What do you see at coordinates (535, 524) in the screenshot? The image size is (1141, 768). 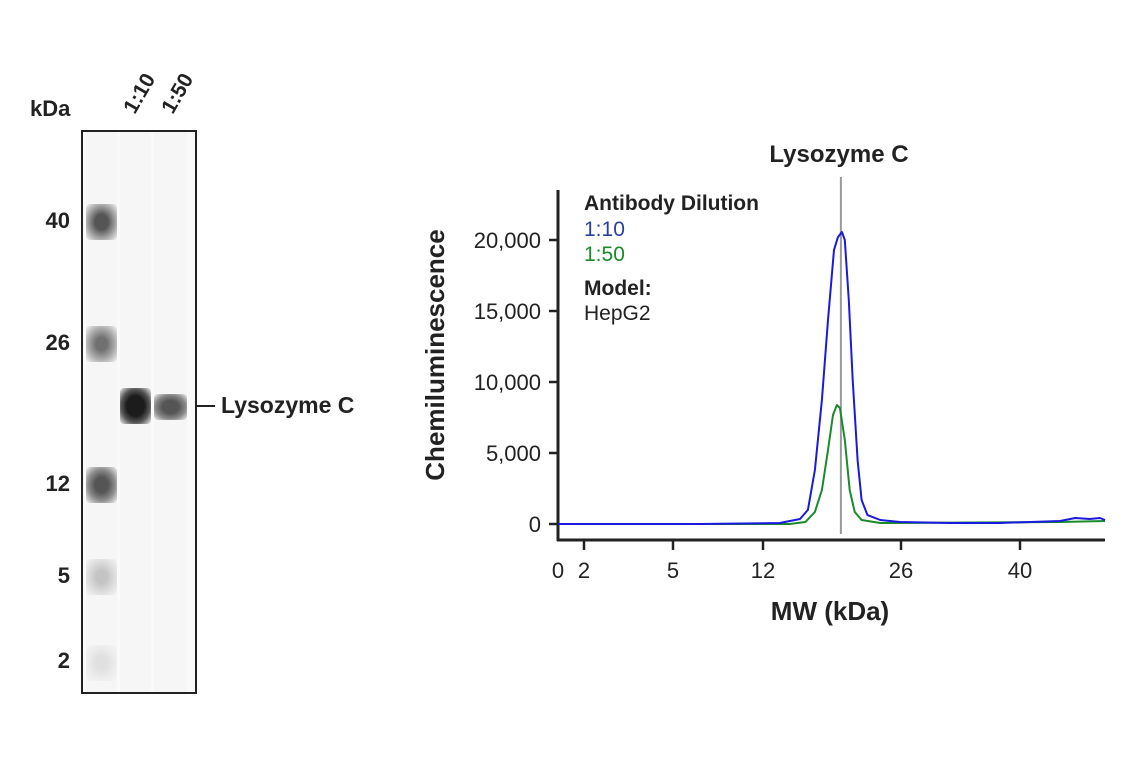 I see `y-tick-label: 0` at bounding box center [535, 524].